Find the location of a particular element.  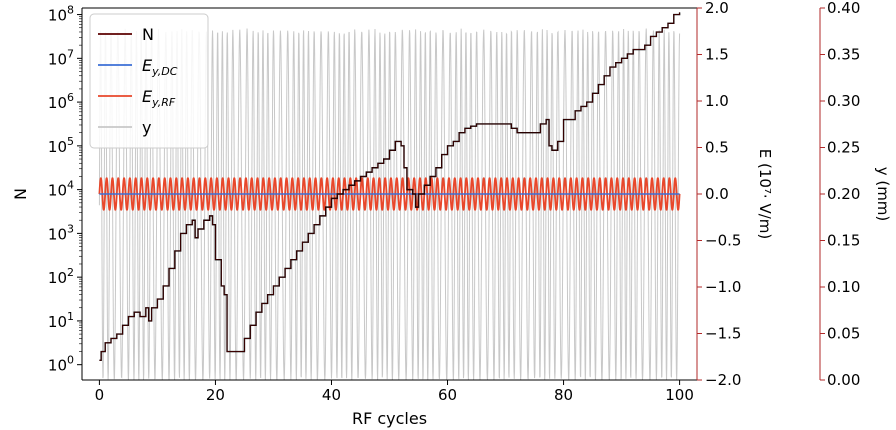

y-left-tick-label: 10⁵ is located at coordinates (61, 145).